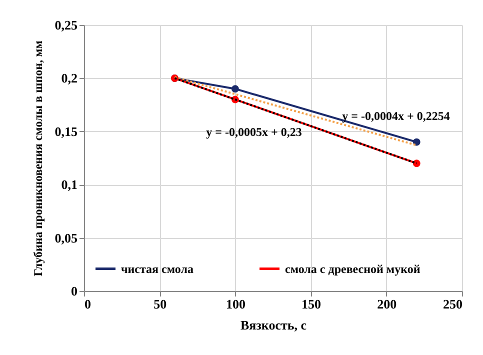 The image size is (483, 355). I want to click on y-tick-label: 0,05, so click(66, 238).